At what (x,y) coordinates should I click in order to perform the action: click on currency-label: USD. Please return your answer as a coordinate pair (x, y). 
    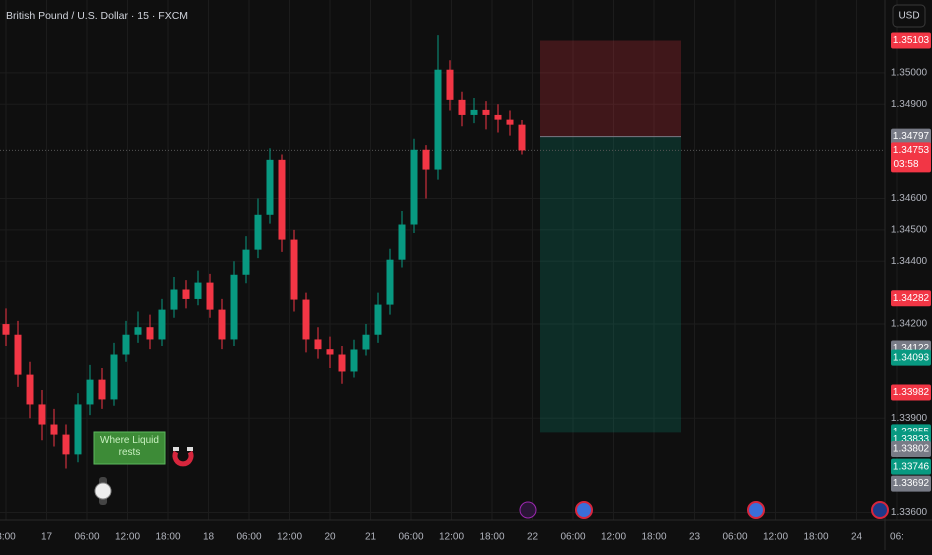
    Looking at the image, I should click on (908, 16).